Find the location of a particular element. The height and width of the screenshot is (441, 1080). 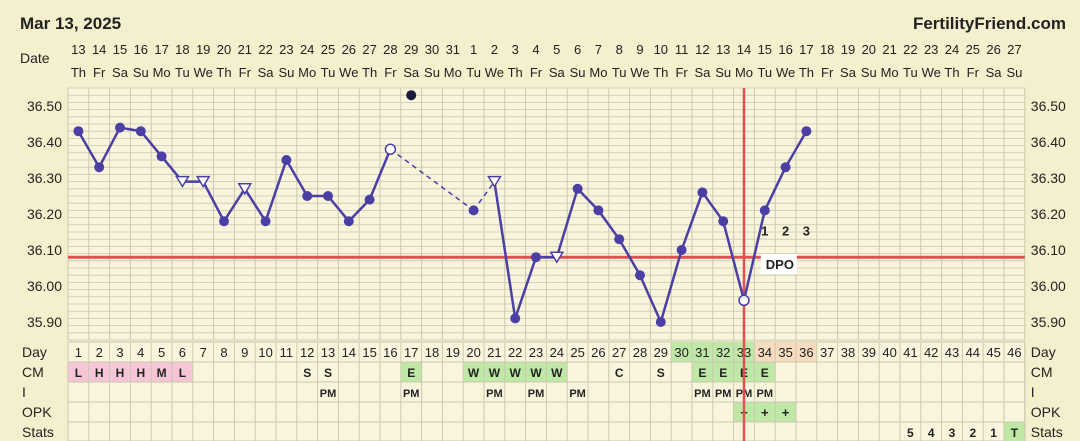

cycle-day: 43 is located at coordinates (952, 352).